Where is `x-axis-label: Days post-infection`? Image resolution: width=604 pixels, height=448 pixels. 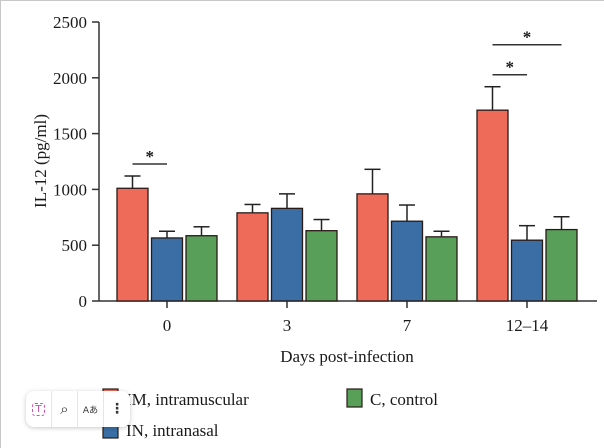
x-axis-label: Days post-infection is located at coordinates (347, 356).